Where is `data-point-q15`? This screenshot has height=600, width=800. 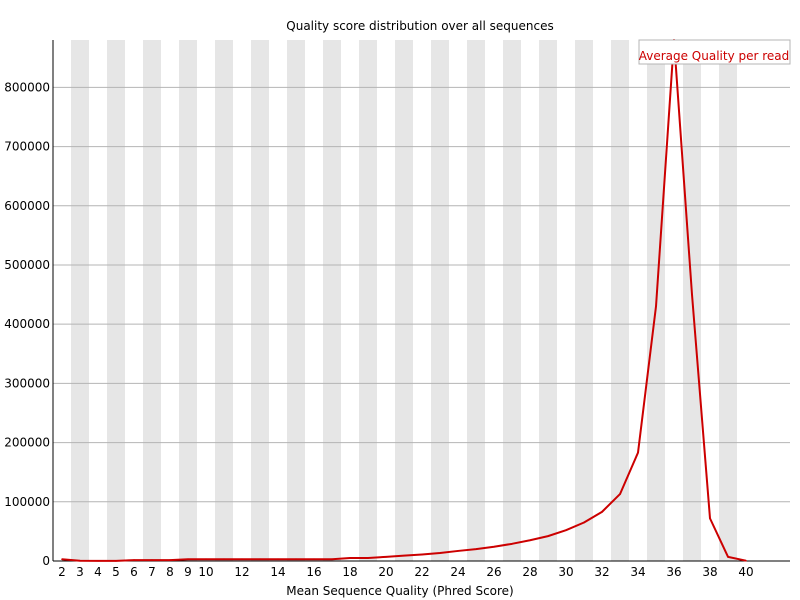
data-point-q15 is located at coordinates (296, 559).